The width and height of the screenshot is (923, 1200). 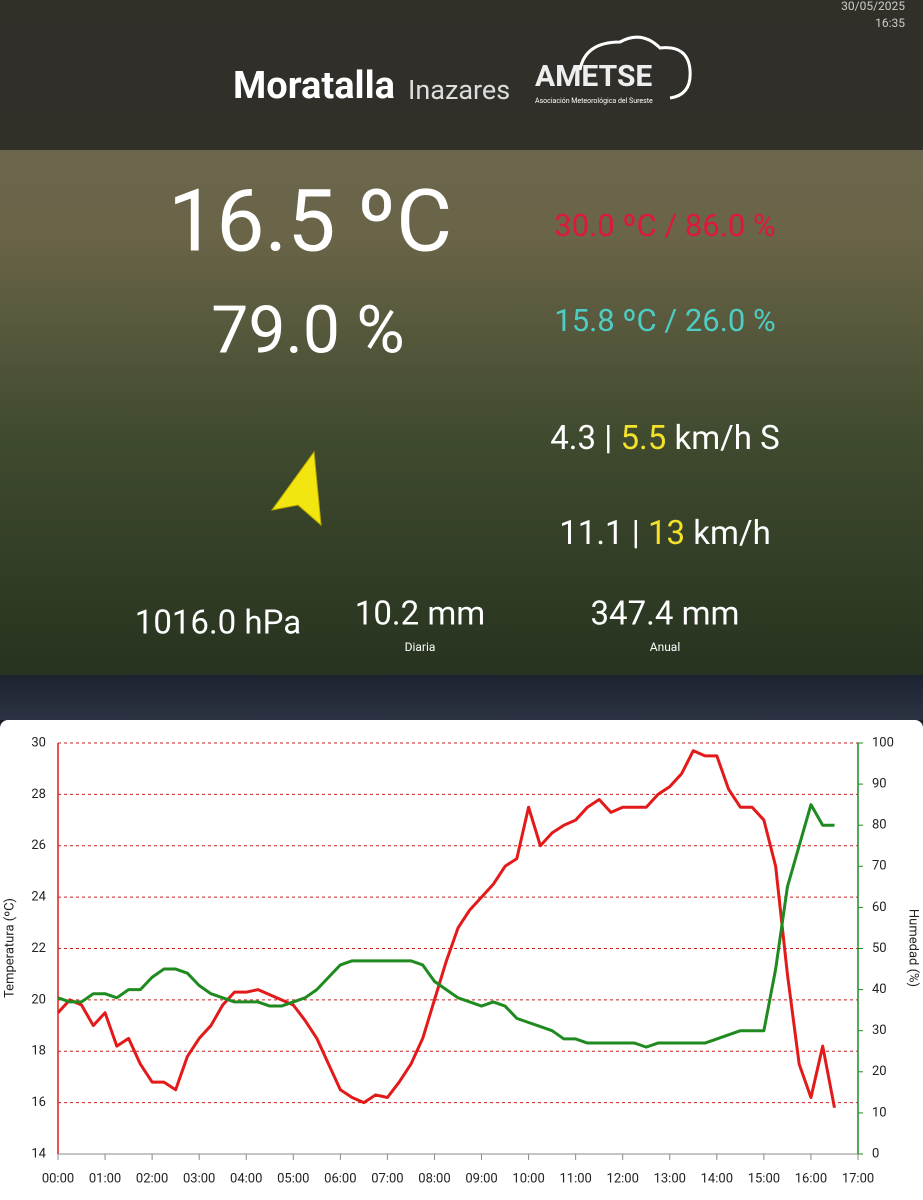 What do you see at coordinates (883, 742) in the screenshot?
I see `y2-tick-label: 100` at bounding box center [883, 742].